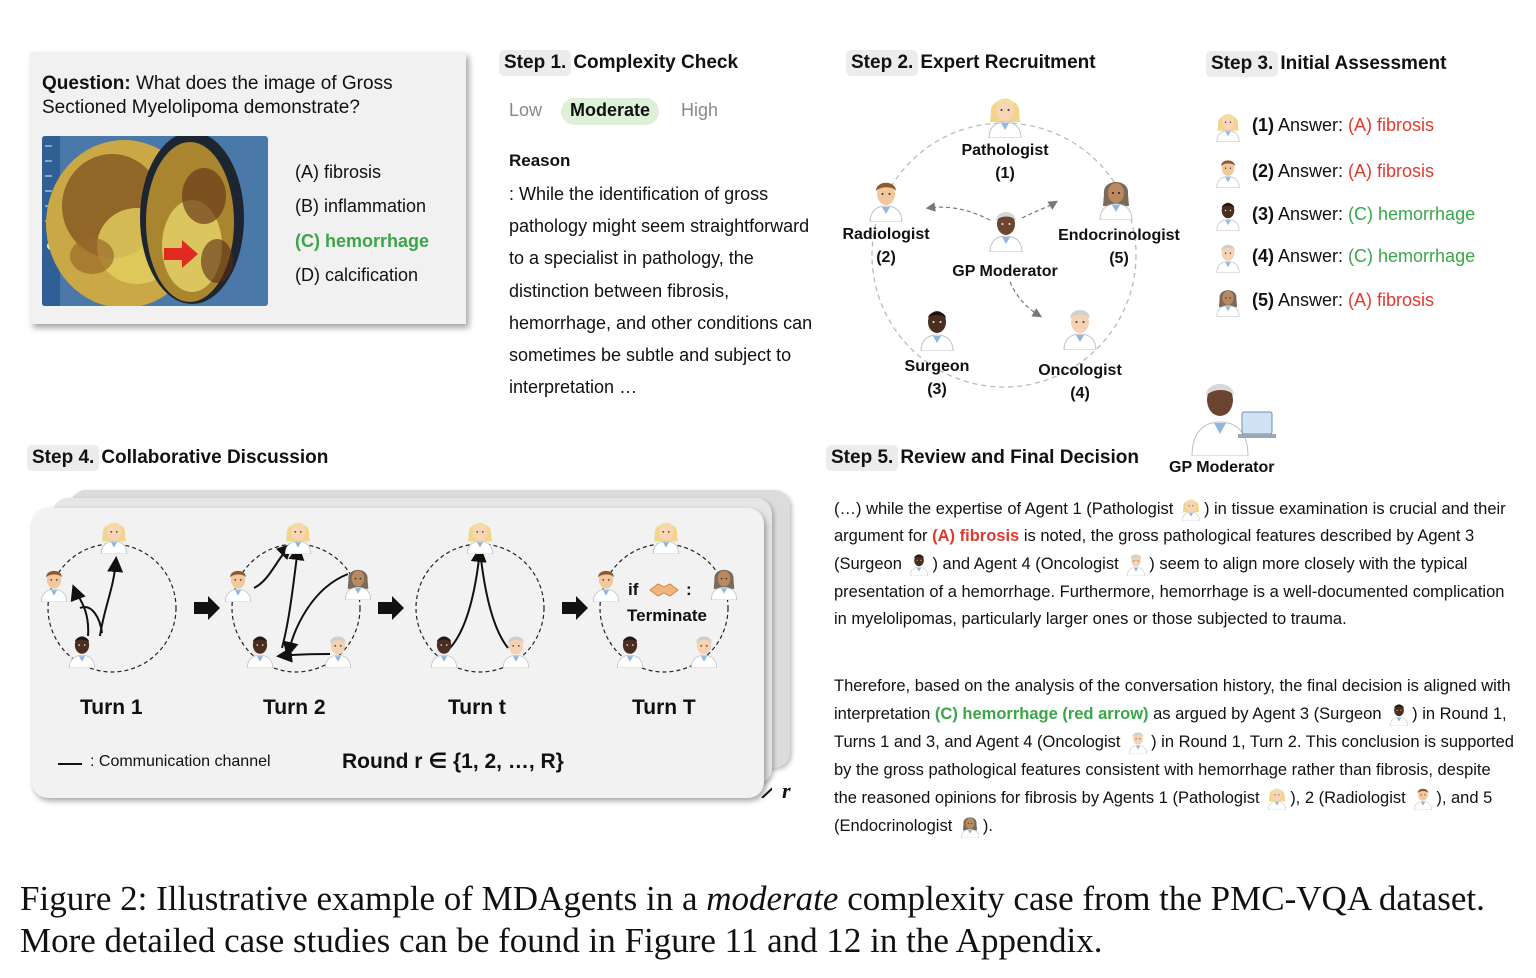 The width and height of the screenshot is (1536, 978). Describe the element at coordinates (886, 246) in the screenshot. I see `expert-radiologist: Radiologist (2)` at that location.